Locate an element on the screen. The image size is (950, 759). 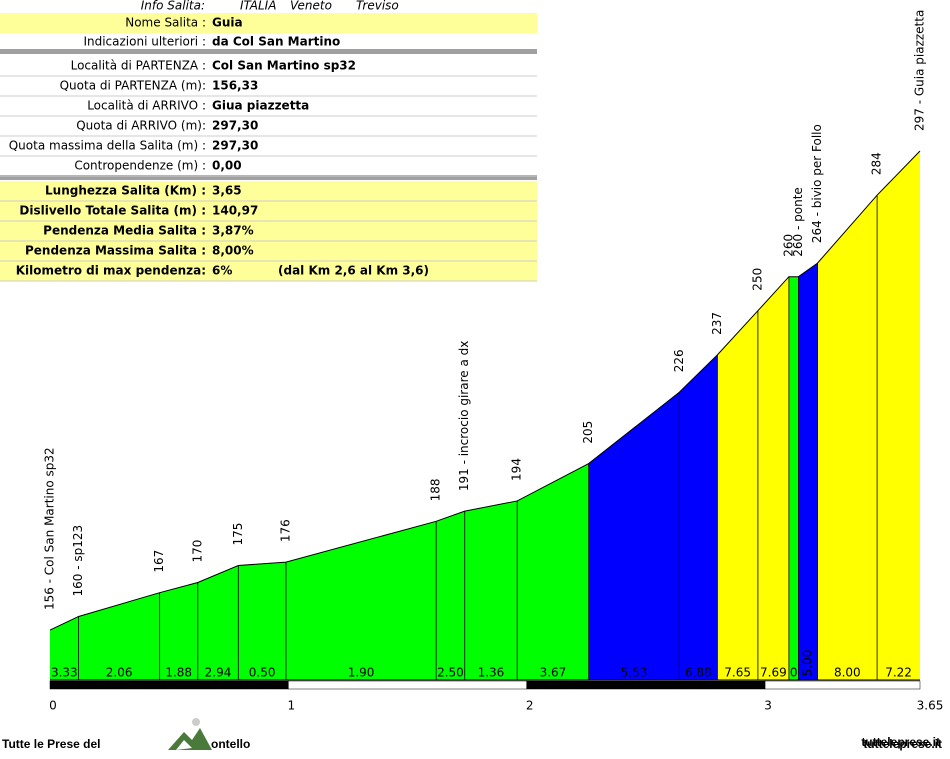
gradient-label: 0.50 is located at coordinates (262, 673).